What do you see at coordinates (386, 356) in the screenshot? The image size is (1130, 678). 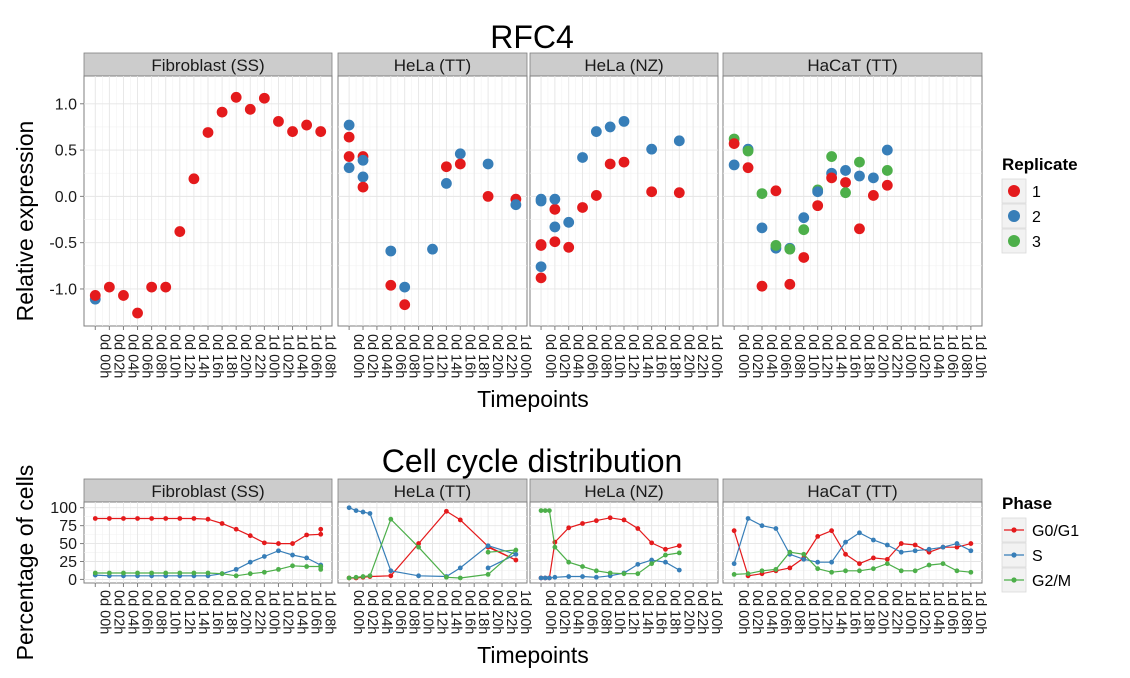 I see `x-tick-label: 0d 04h` at bounding box center [386, 356].